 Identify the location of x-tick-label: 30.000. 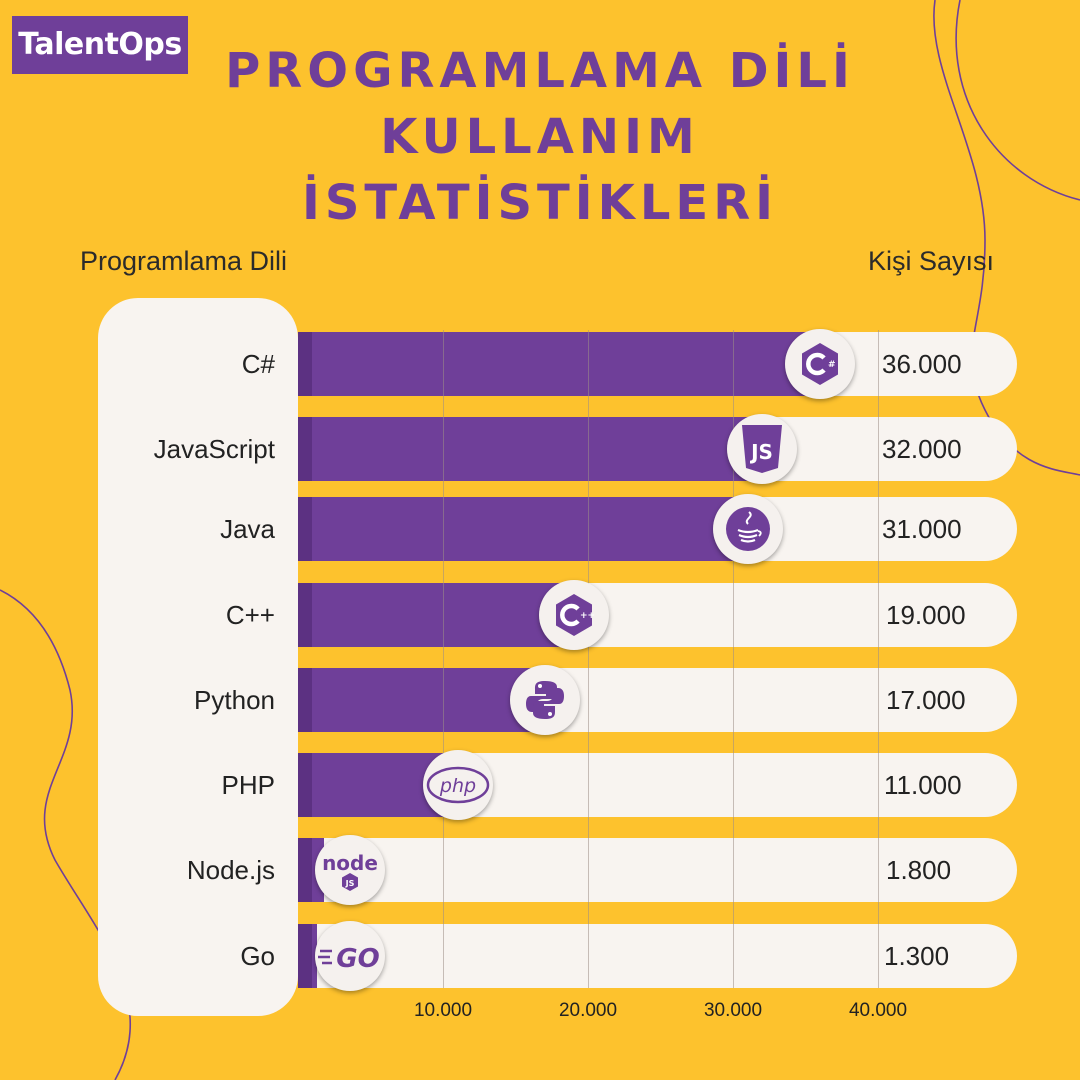
(733, 1010).